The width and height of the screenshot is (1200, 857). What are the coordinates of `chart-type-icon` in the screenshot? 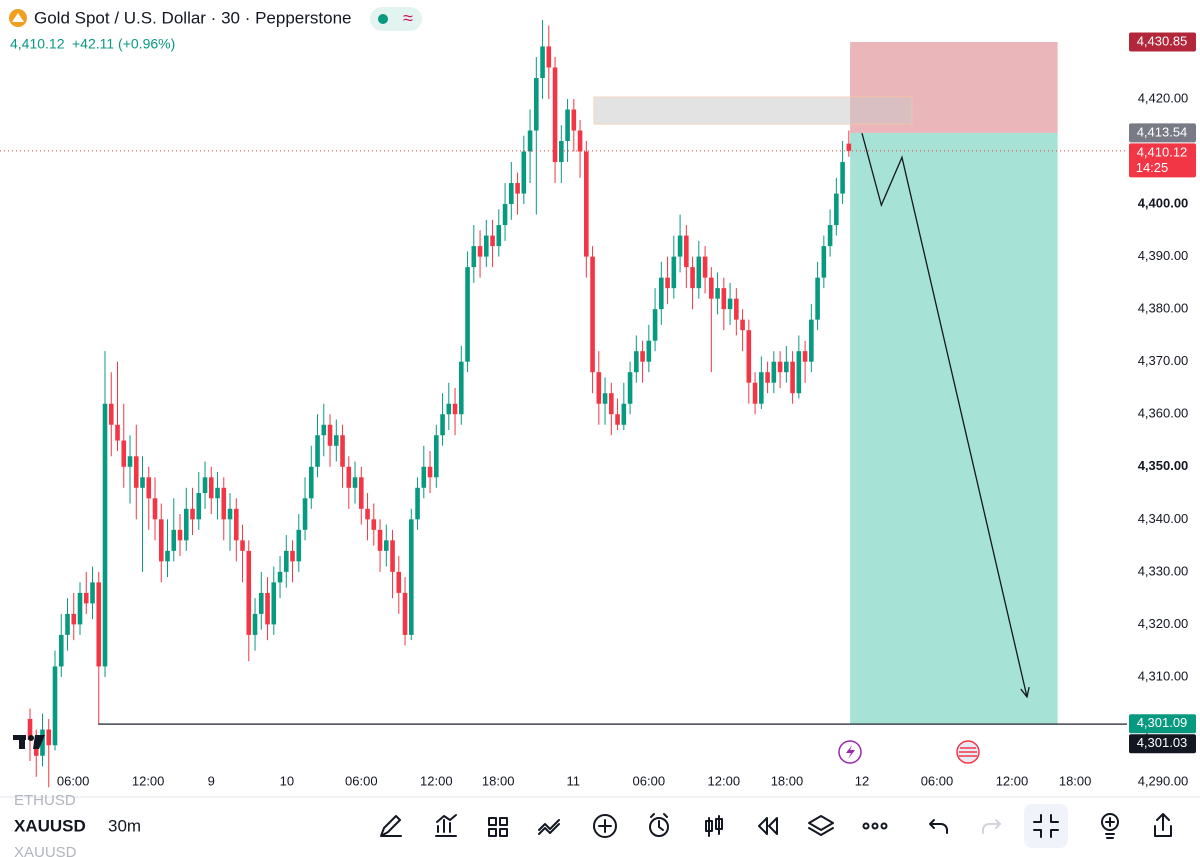 It's located at (714, 826).